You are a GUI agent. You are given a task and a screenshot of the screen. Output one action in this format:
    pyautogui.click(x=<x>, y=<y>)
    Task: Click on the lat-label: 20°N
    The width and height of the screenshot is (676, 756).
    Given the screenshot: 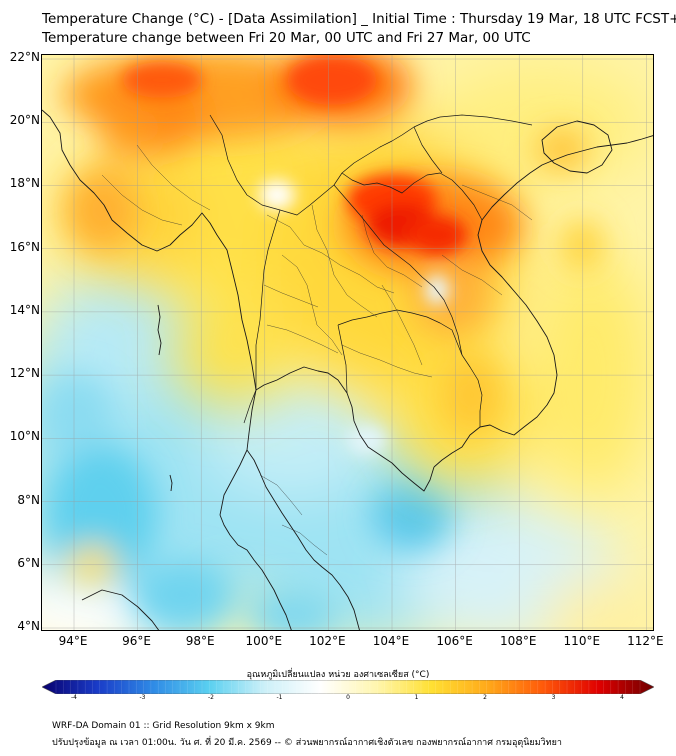 What is the action you would take?
    pyautogui.click(x=24, y=120)
    